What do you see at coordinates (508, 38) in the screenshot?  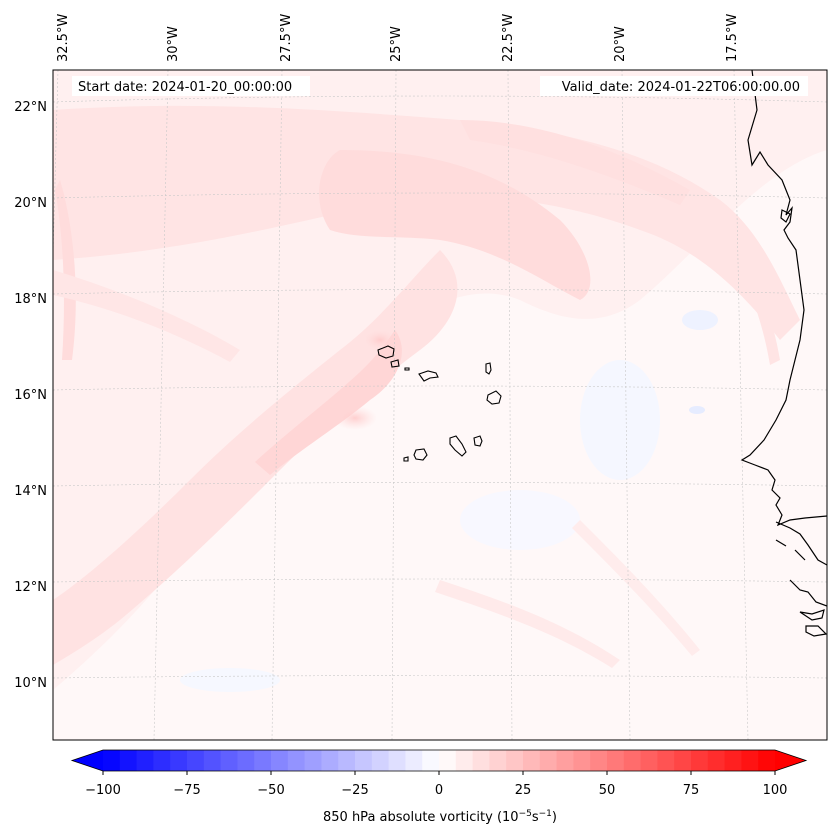 I see `lon-label: 22.5°W` at bounding box center [508, 38].